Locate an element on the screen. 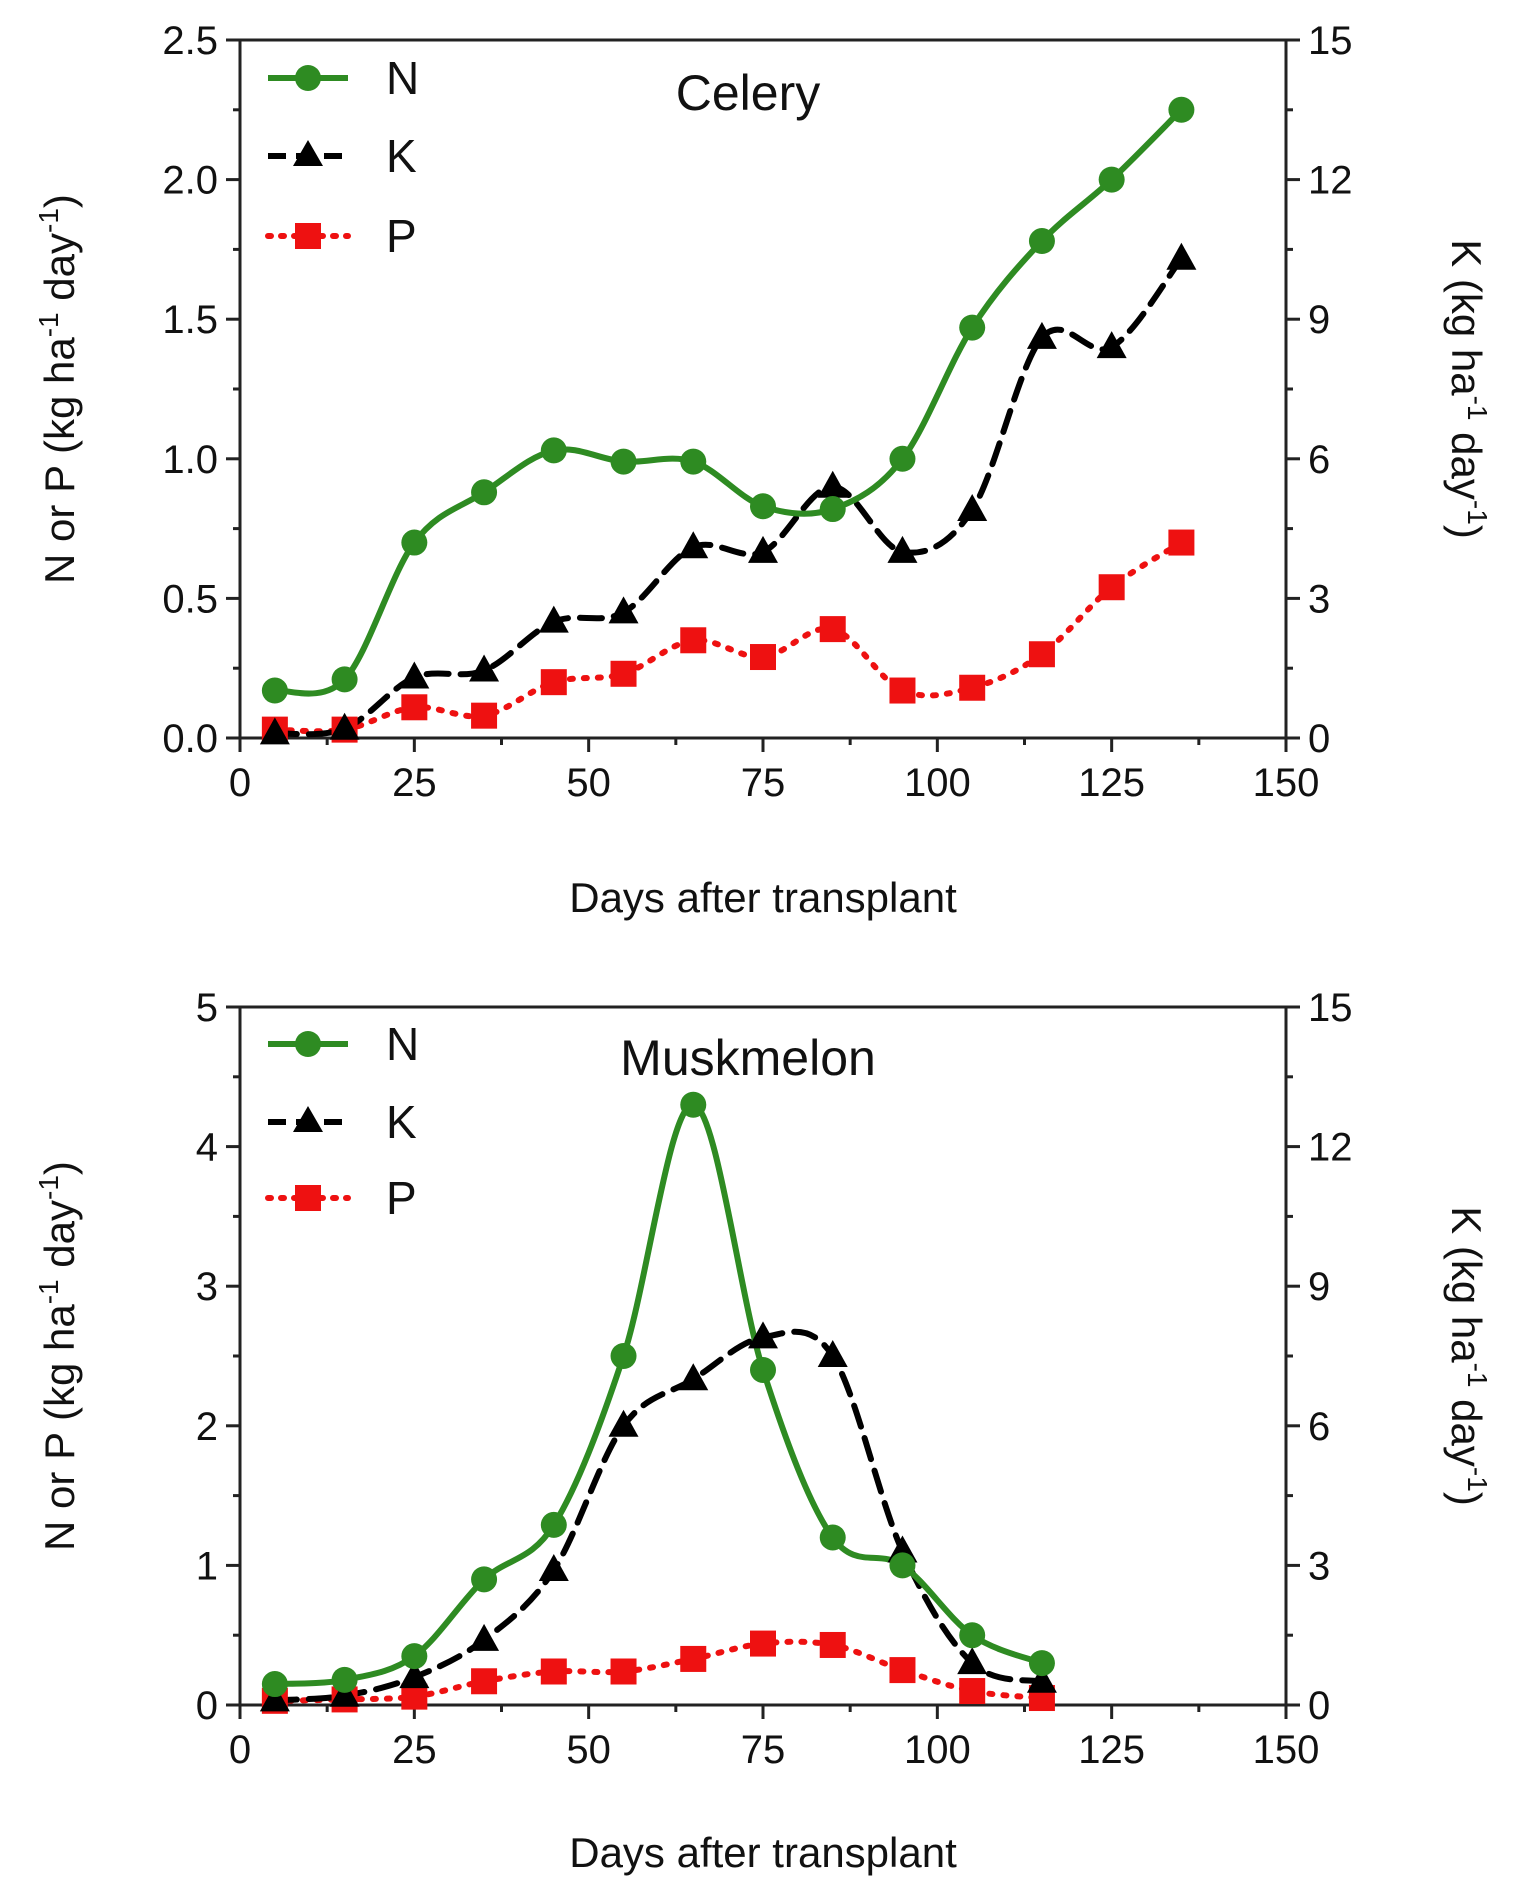  x-tick-label: 125 is located at coordinates (1111, 783).